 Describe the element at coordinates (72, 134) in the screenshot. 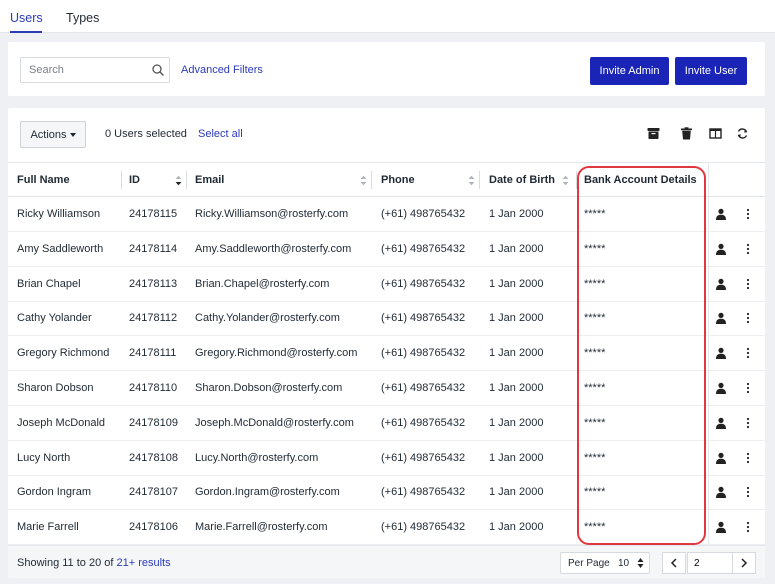

I see `caret-down-icon` at that location.